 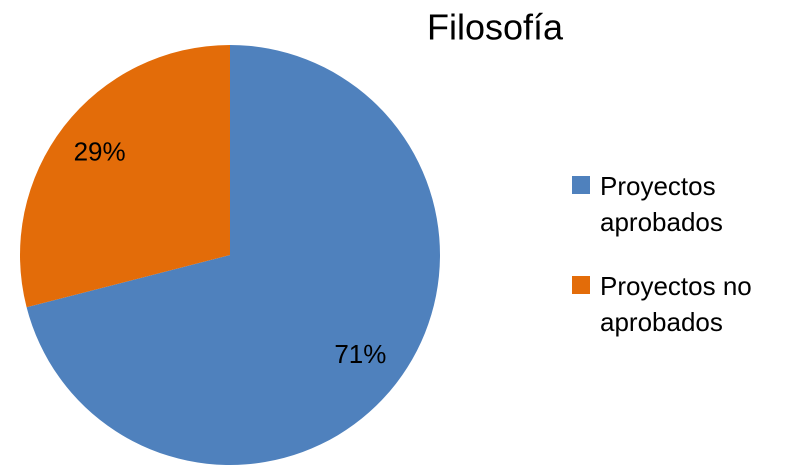 What do you see at coordinates (125, 176) in the screenshot?
I see `pie-slice` at bounding box center [125, 176].